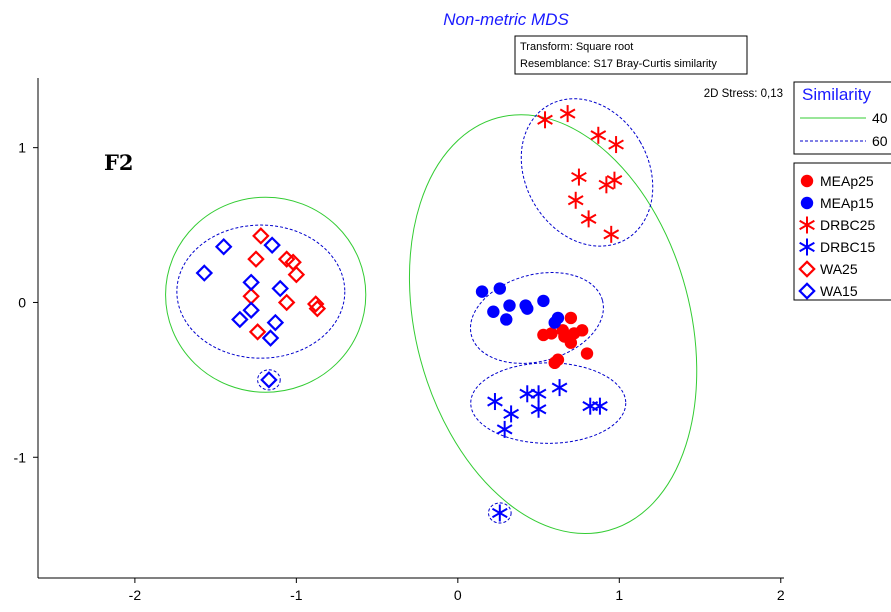  What do you see at coordinates (20, 457) in the screenshot?
I see `y-tick-label: -1` at bounding box center [20, 457].